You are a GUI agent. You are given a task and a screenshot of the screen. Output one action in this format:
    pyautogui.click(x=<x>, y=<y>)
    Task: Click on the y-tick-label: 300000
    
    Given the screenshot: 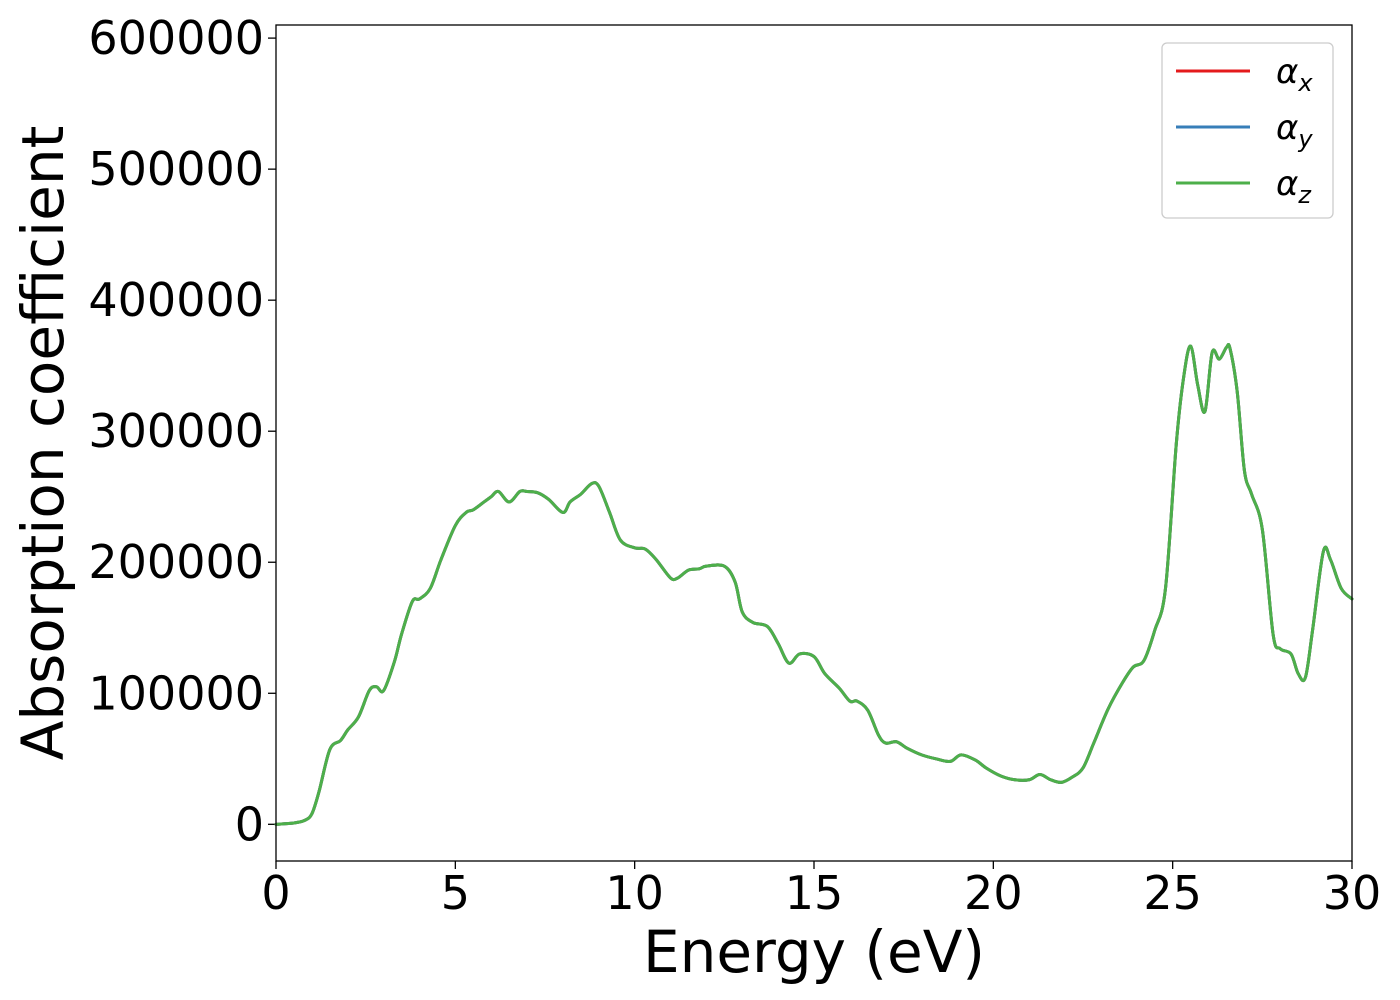 What is the action you would take?
    pyautogui.click(x=176, y=431)
    